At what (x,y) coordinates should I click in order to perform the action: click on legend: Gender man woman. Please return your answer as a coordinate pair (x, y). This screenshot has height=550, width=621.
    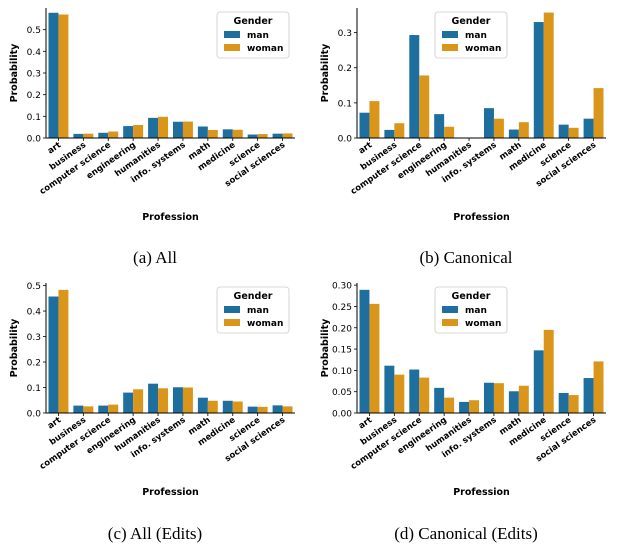
    Looking at the image, I should click on (253, 35).